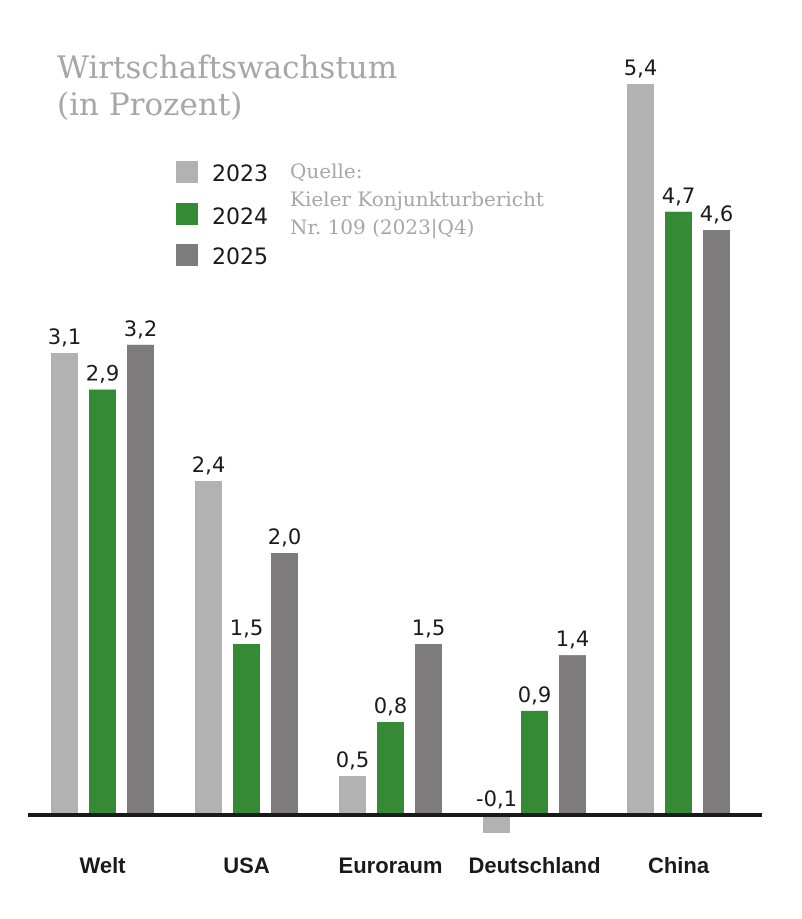  What do you see at coordinates (390, 706) in the screenshot?
I see `value-label-euroraum-2024: 0,8` at bounding box center [390, 706].